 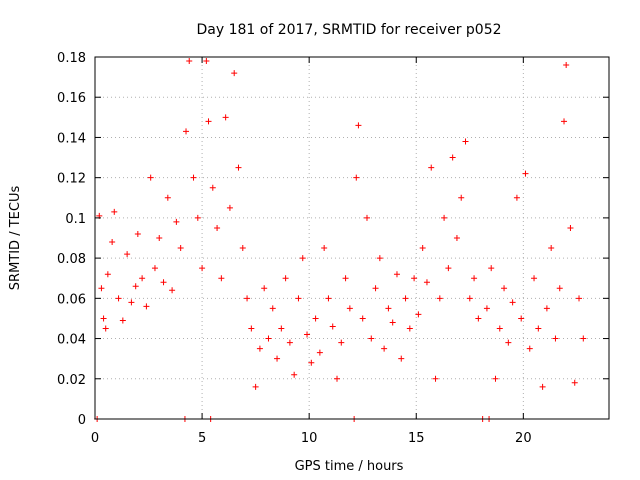 I want to click on x-tick-label: 15, so click(x=416, y=438).